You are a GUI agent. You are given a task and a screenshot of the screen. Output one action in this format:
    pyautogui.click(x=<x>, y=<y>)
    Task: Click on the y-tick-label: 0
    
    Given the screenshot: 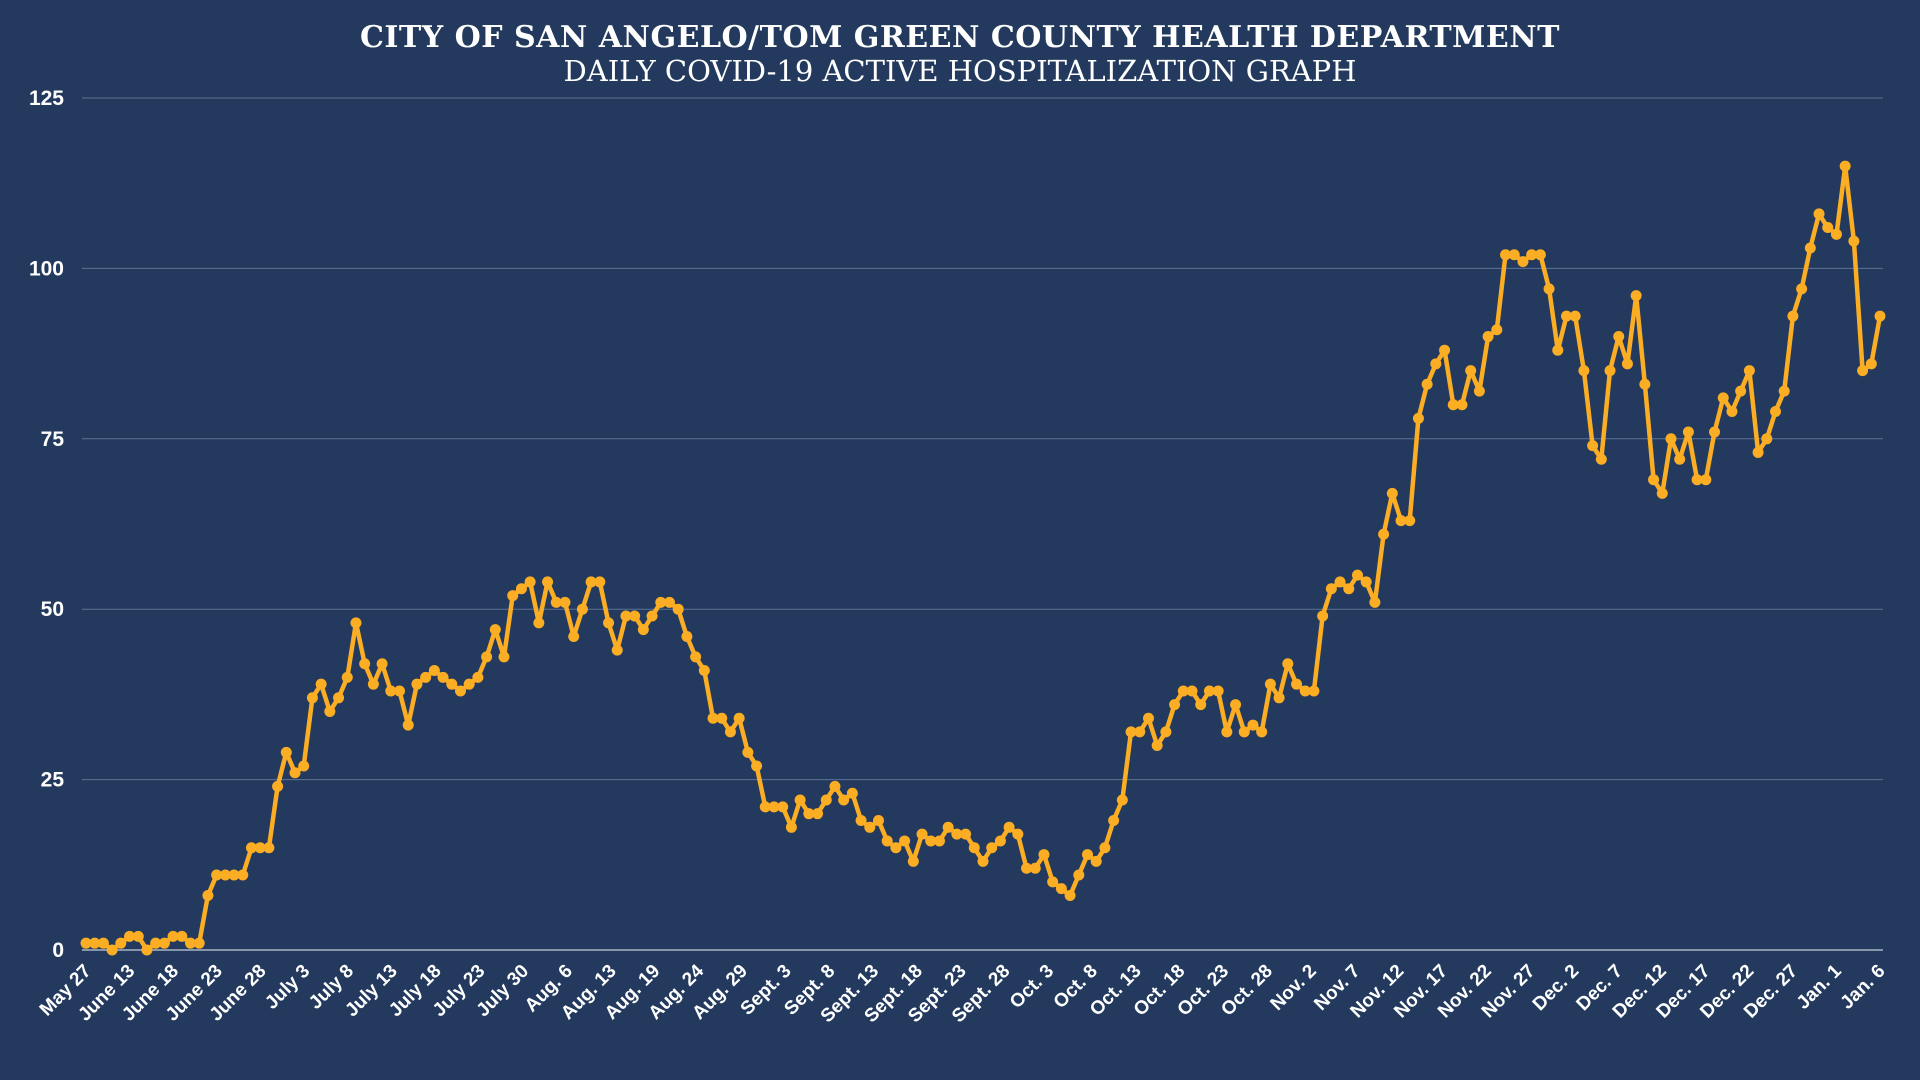 What is the action you would take?
    pyautogui.click(x=58, y=950)
    